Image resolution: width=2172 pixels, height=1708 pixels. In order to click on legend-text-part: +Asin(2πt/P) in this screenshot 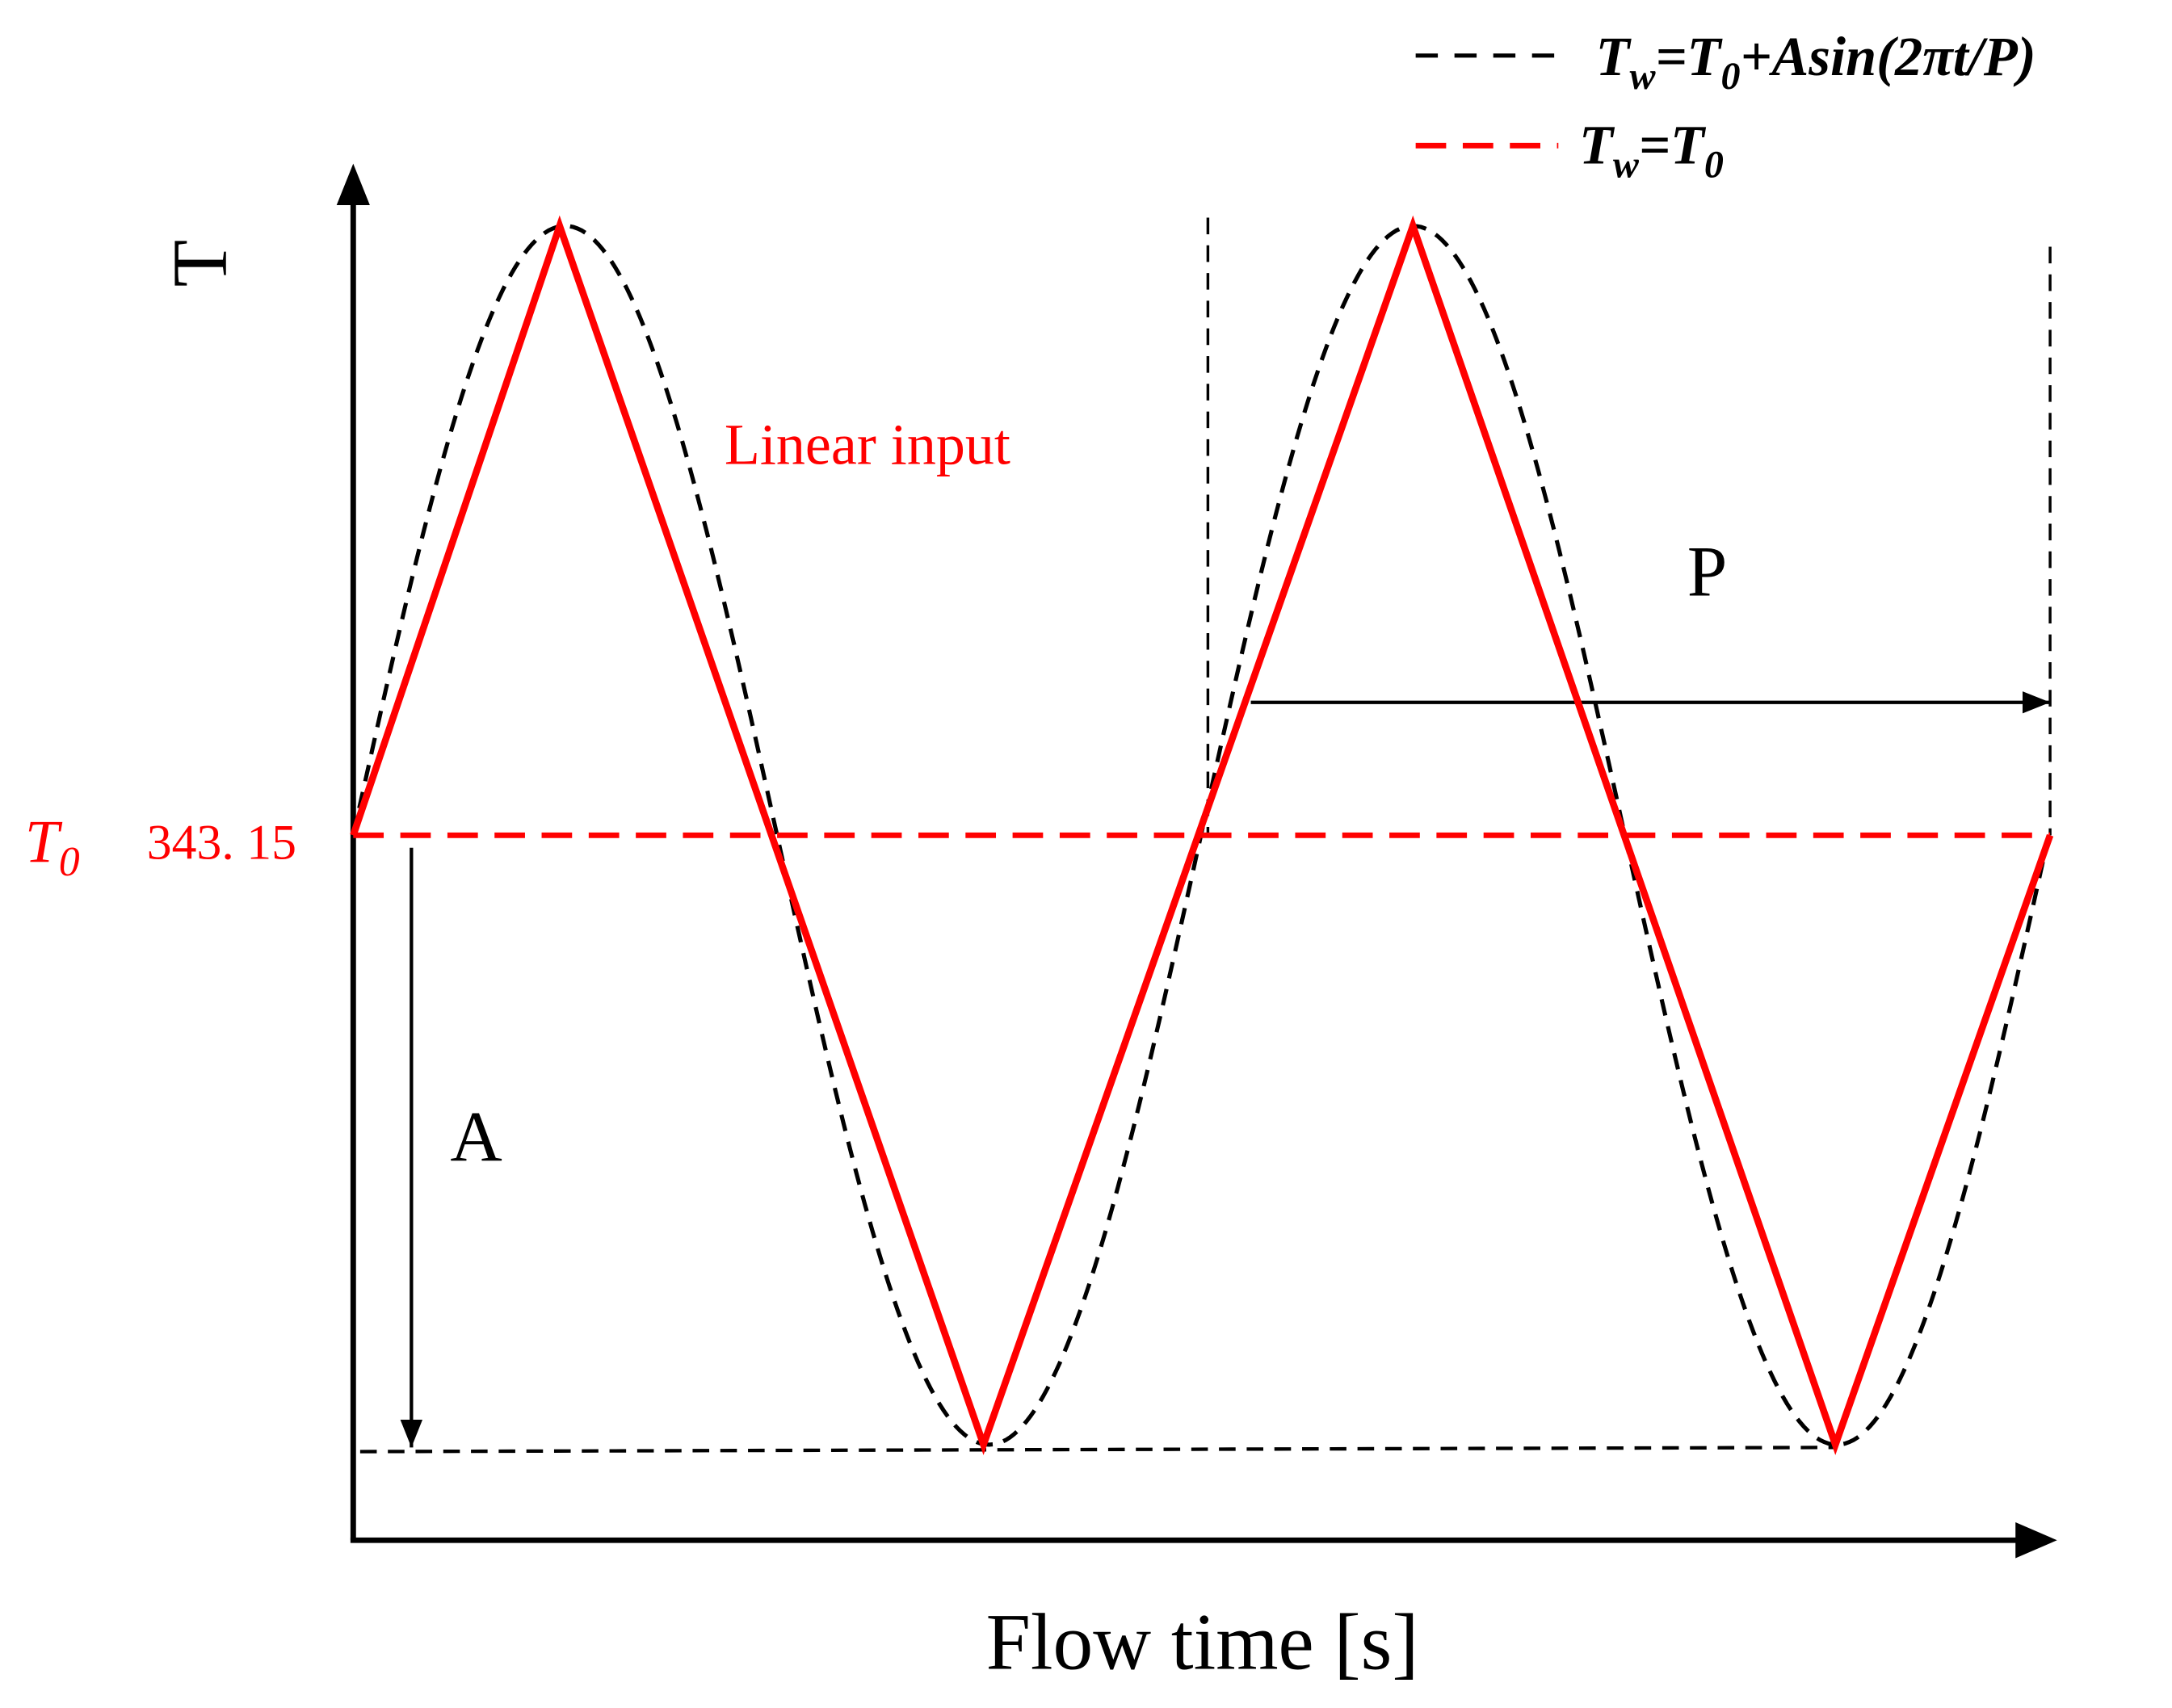, I will do `click(1887, 57)`.